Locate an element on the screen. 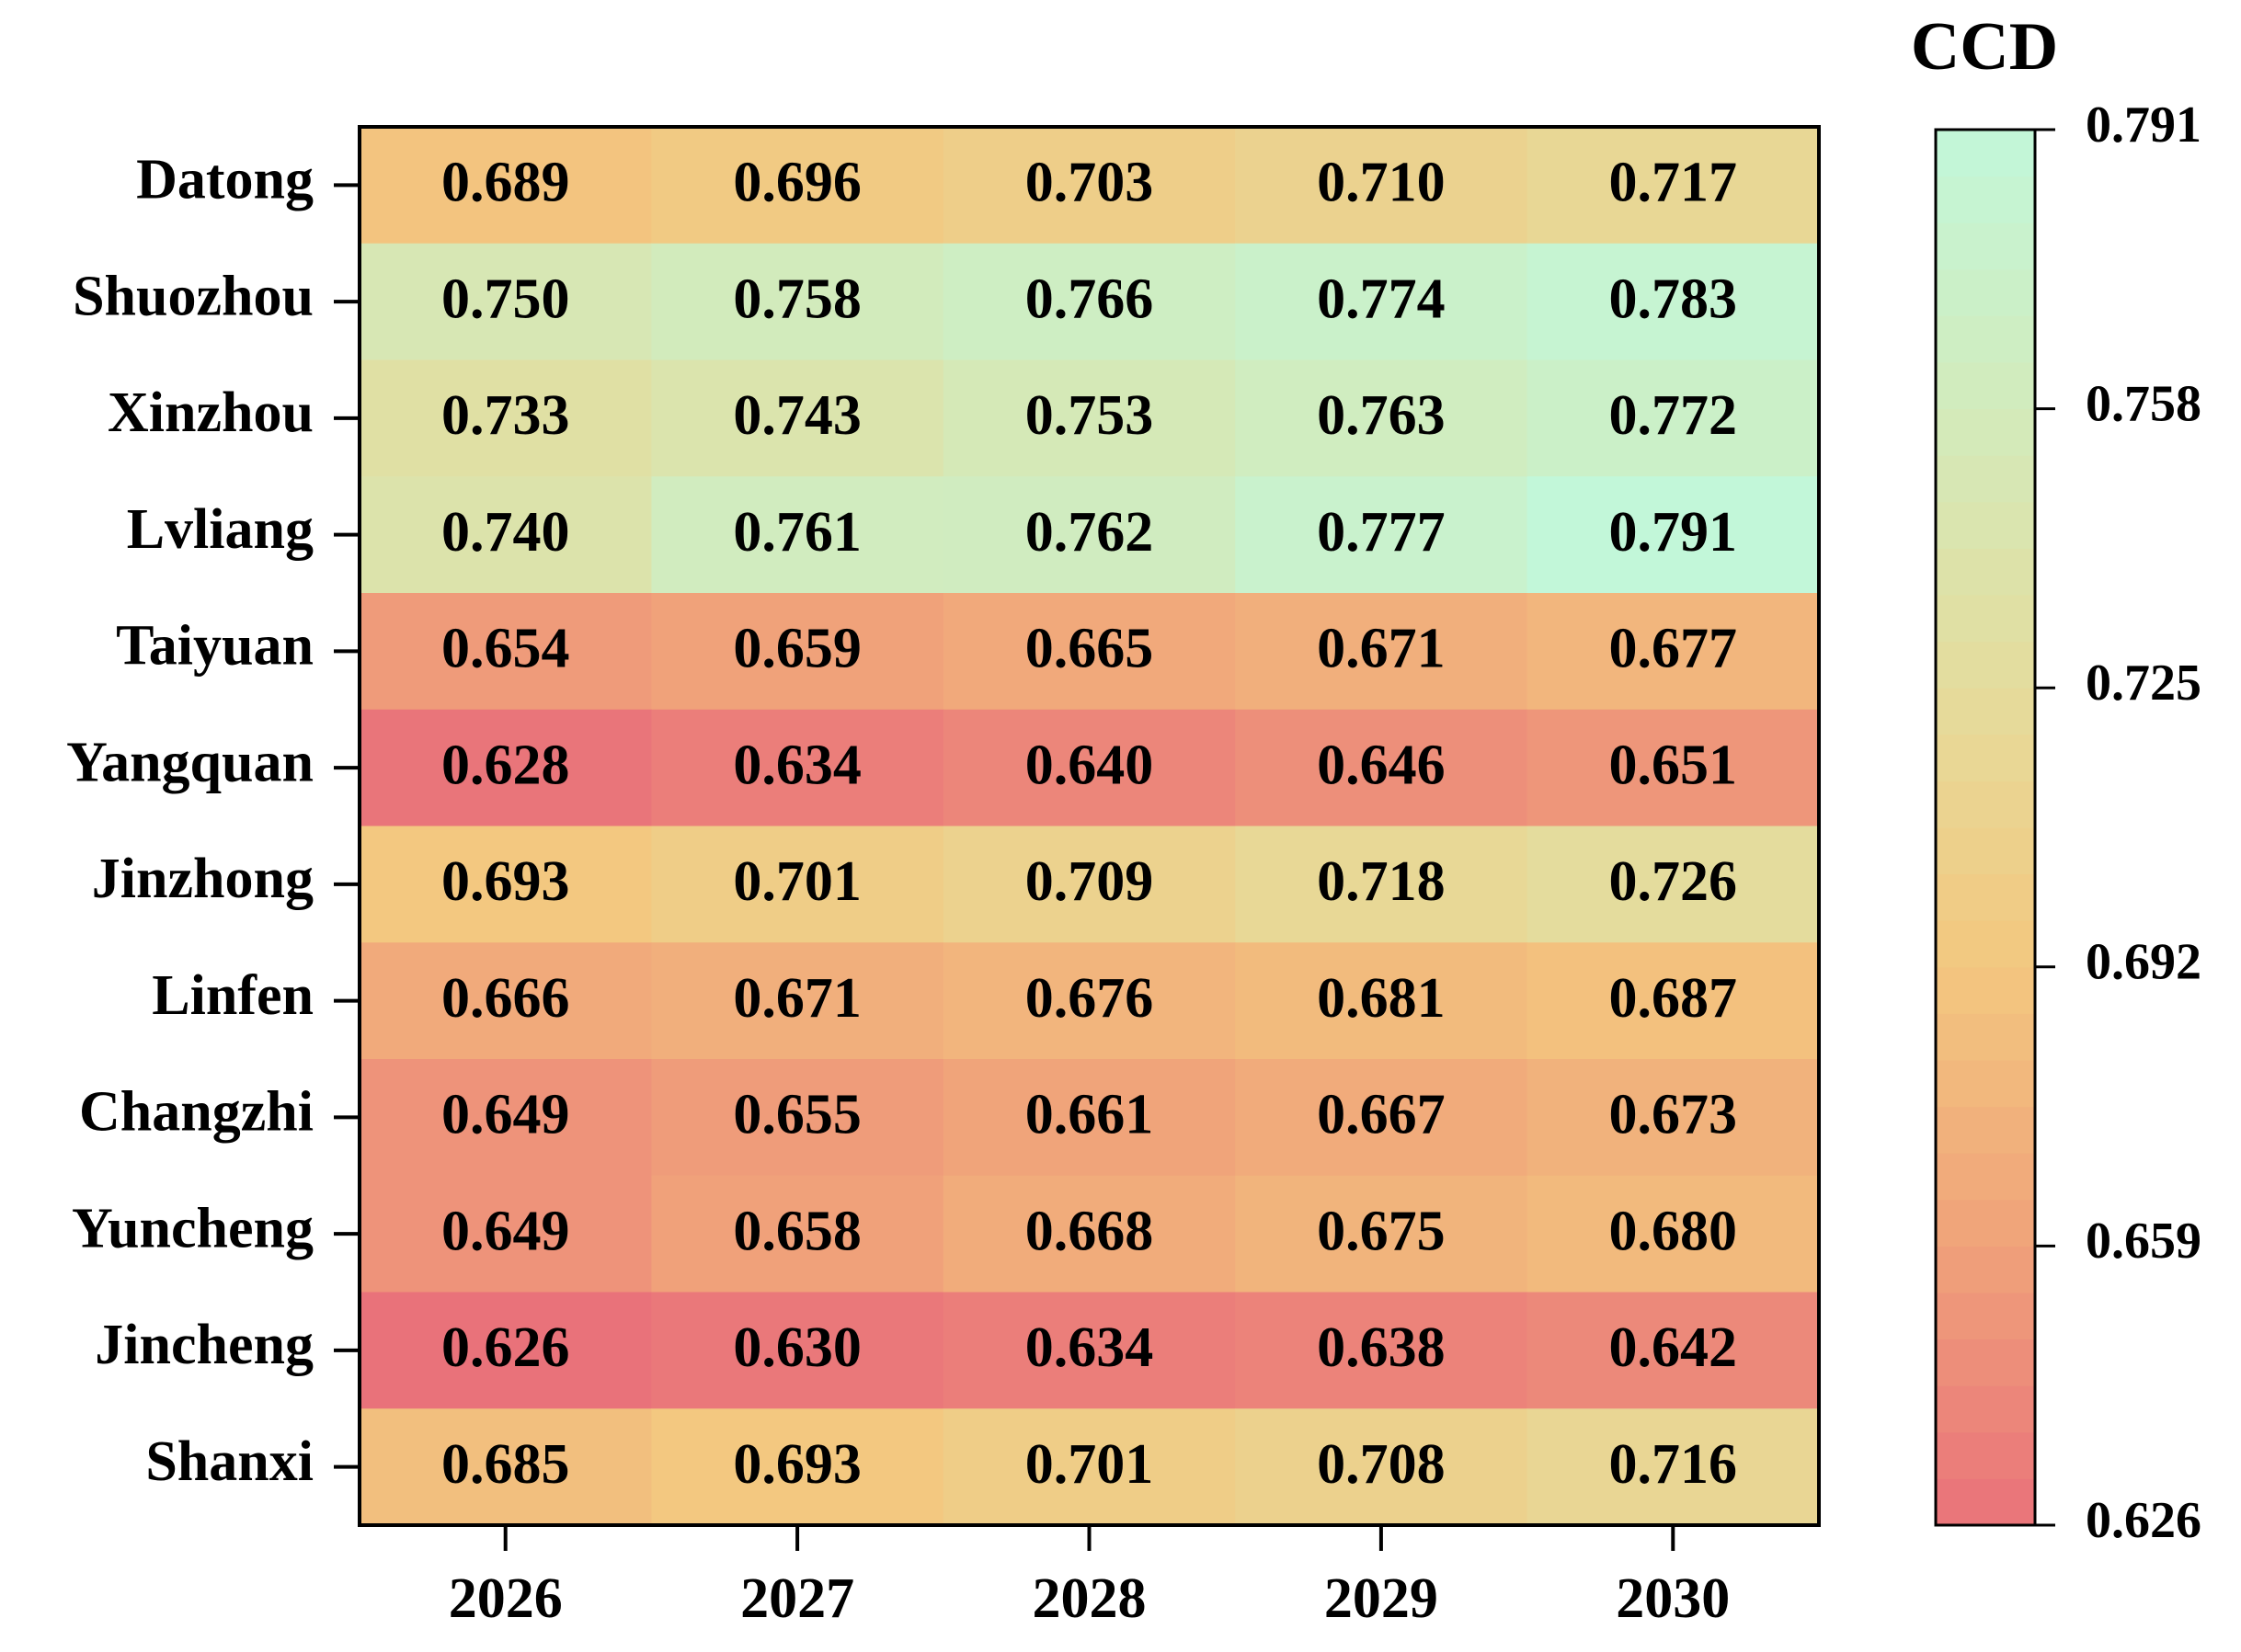 This screenshot has height=1652, width=2241. x-tick-label: 2026 is located at coordinates (506, 1598).